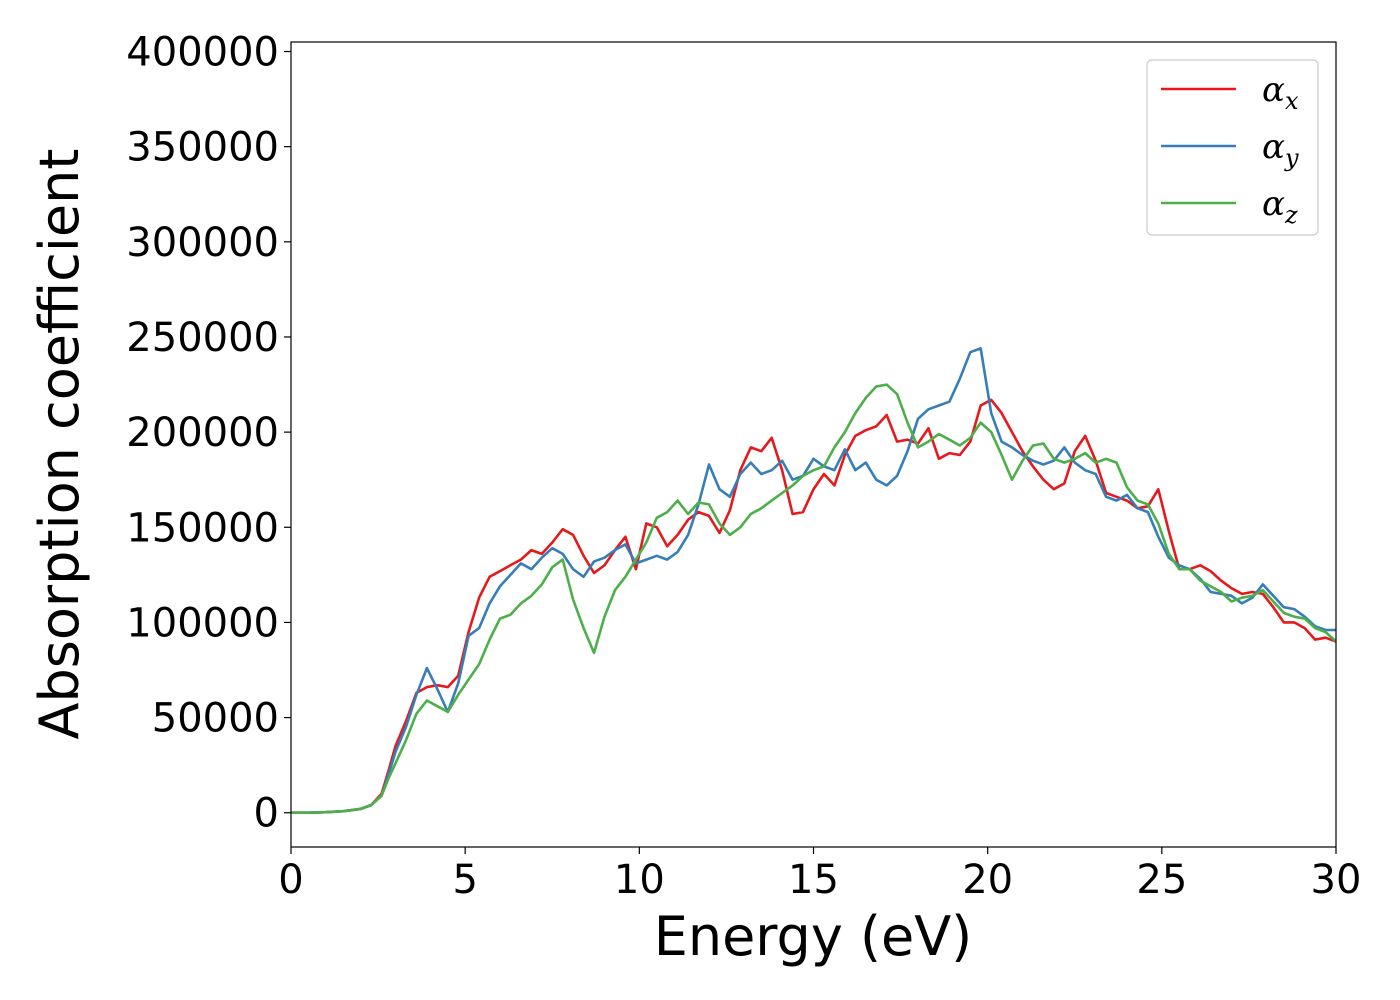  Describe the element at coordinates (1161, 880) in the screenshot. I see `x-tick-label: 25` at that location.